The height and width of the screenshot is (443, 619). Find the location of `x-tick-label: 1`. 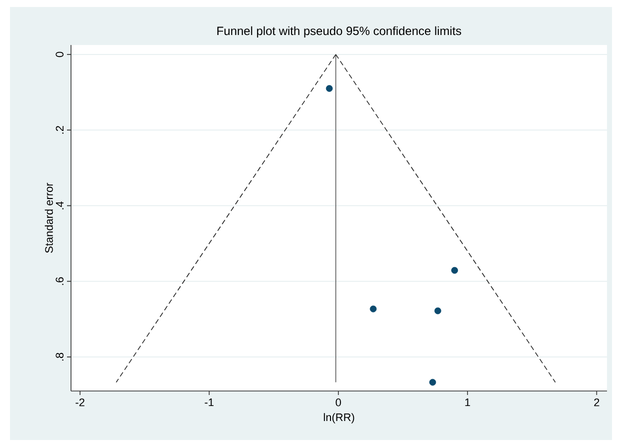

x-tick-label: 1 is located at coordinates (467, 402).